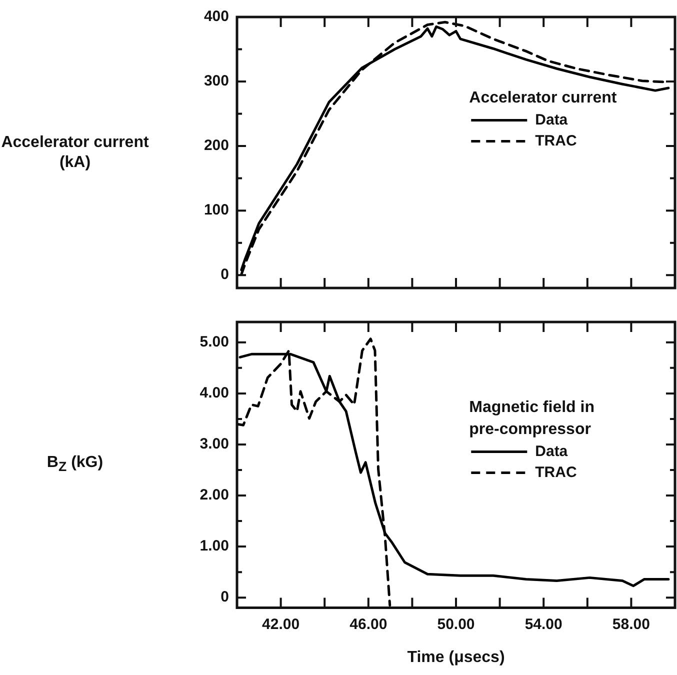 The width and height of the screenshot is (677, 675). I want to click on x-tick-label: 54.00, so click(543, 624).